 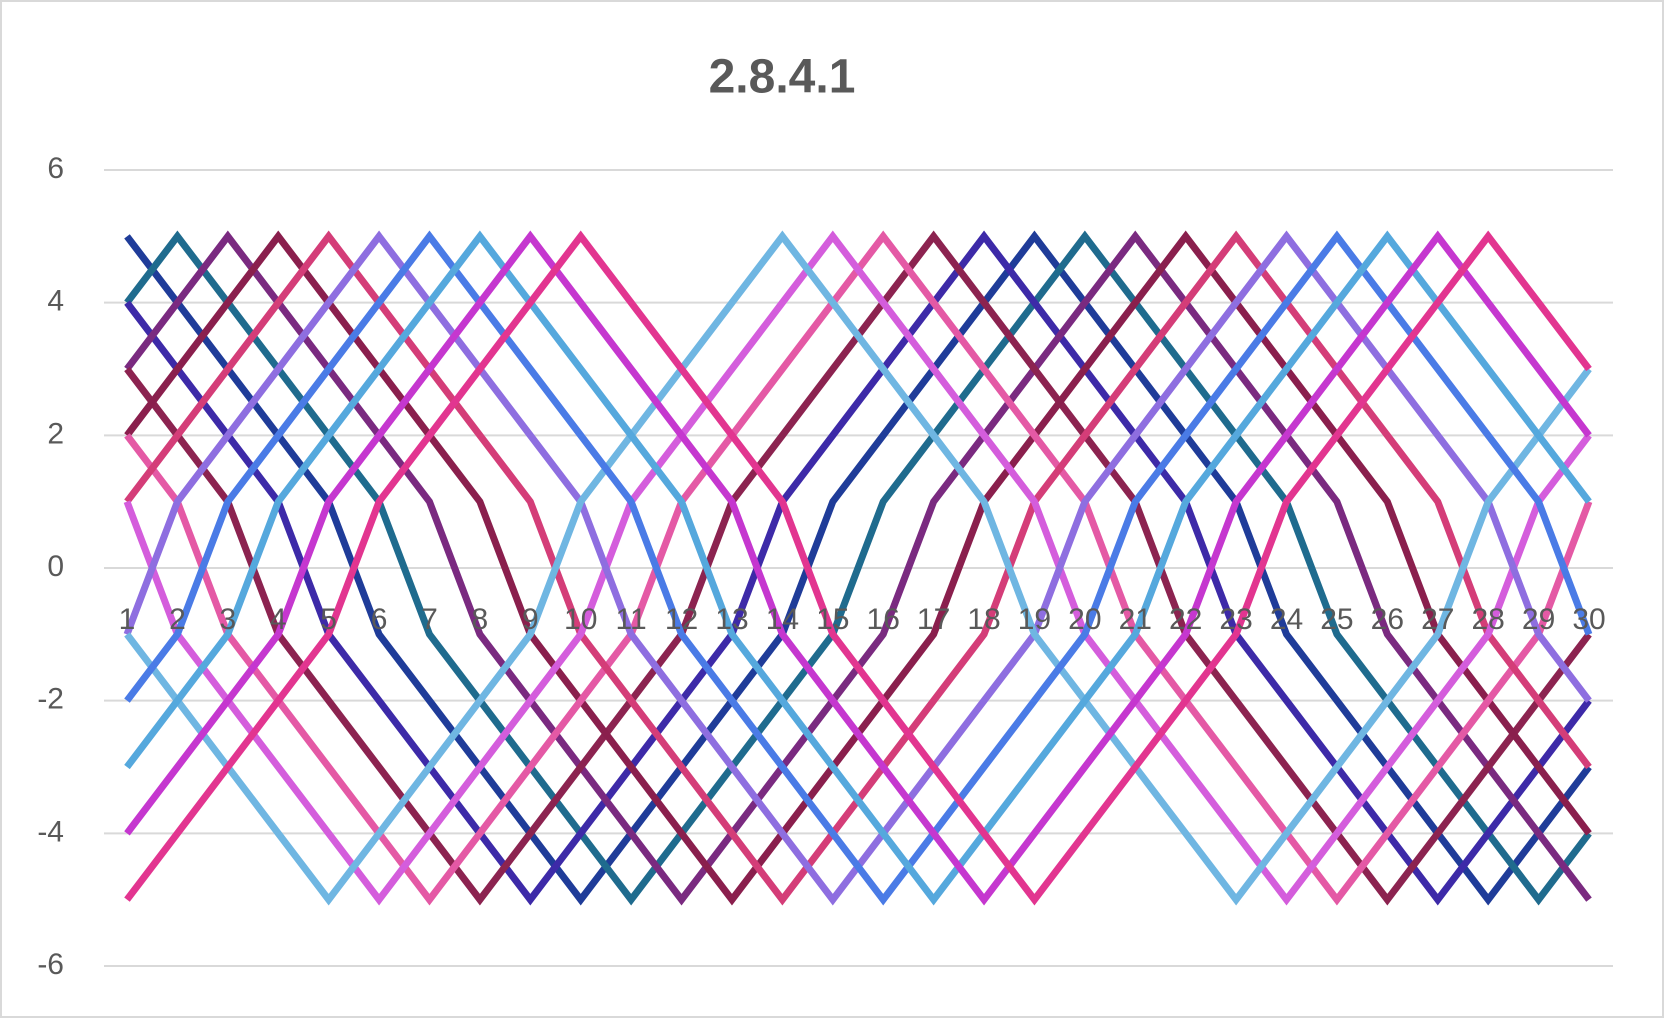 What do you see at coordinates (55, 301) in the screenshot?
I see `y-tick-label: 4` at bounding box center [55, 301].